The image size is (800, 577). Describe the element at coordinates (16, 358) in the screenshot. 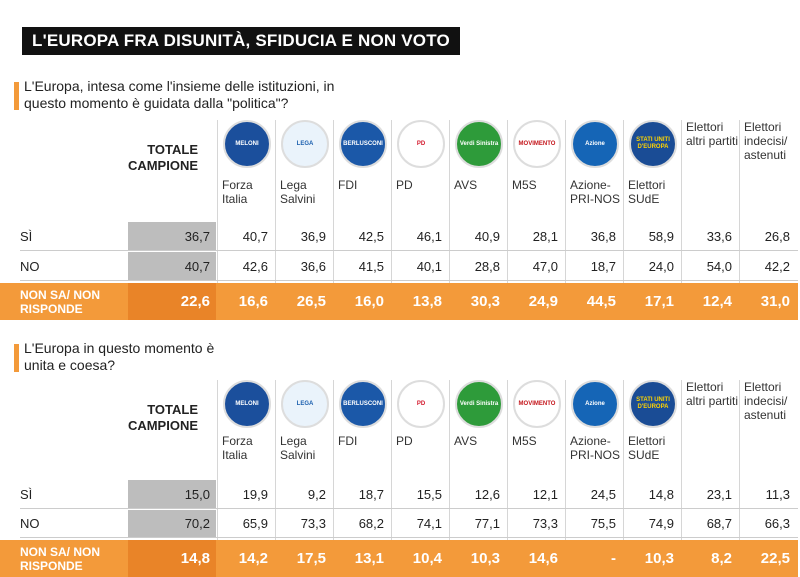

I see `question-marker` at that location.